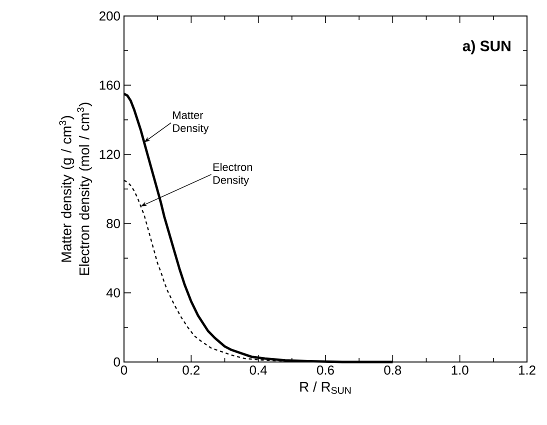 This screenshot has width=547, height=425. Describe the element at coordinates (232, 174) in the screenshot. I see `text: Electron Density` at that location.